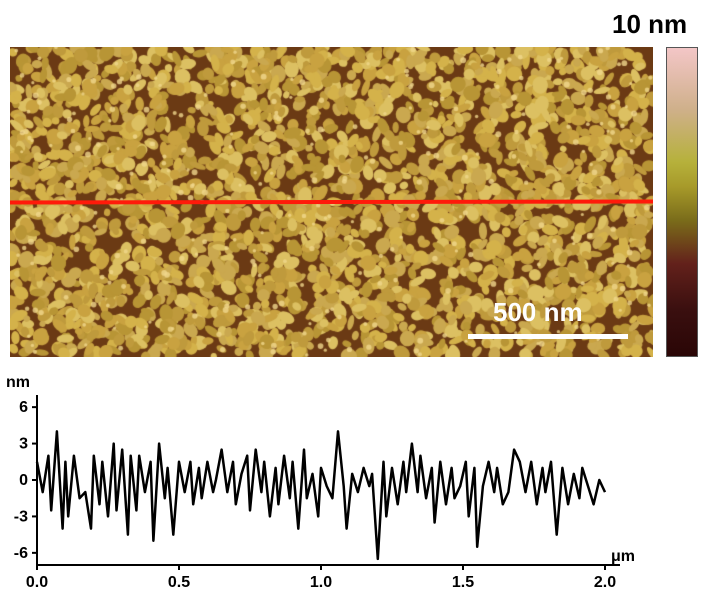 The width and height of the screenshot is (703, 596). What do you see at coordinates (682, 202) in the screenshot?
I see `height-colorbar` at bounding box center [682, 202].